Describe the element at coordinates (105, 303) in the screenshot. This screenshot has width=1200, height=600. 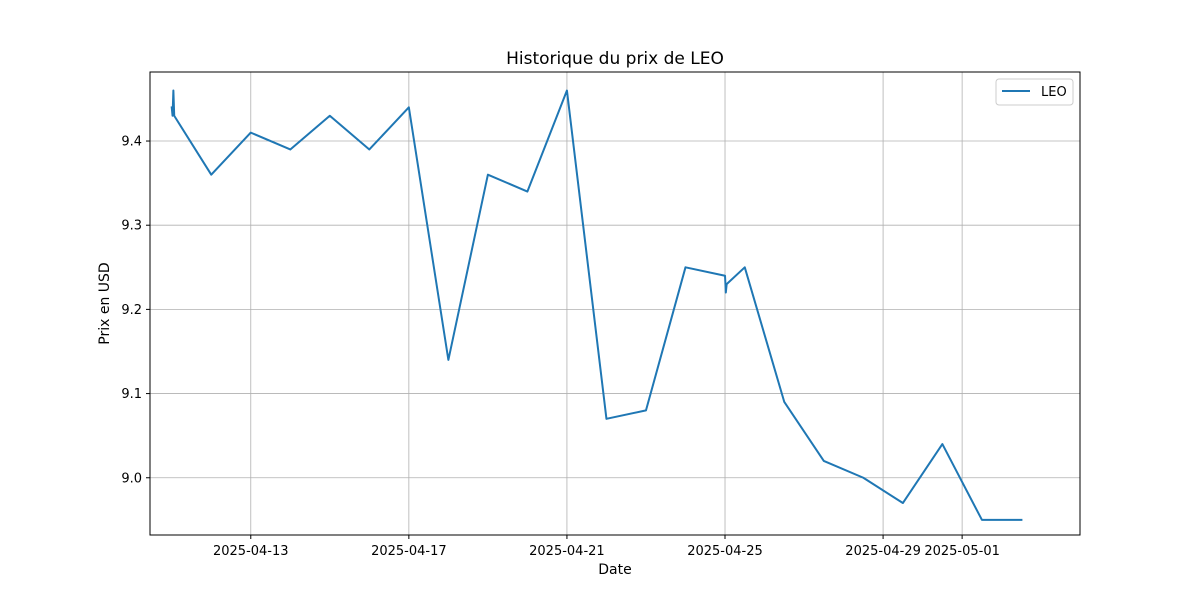
I see `y-axis-title: Prix en USD` at that location.